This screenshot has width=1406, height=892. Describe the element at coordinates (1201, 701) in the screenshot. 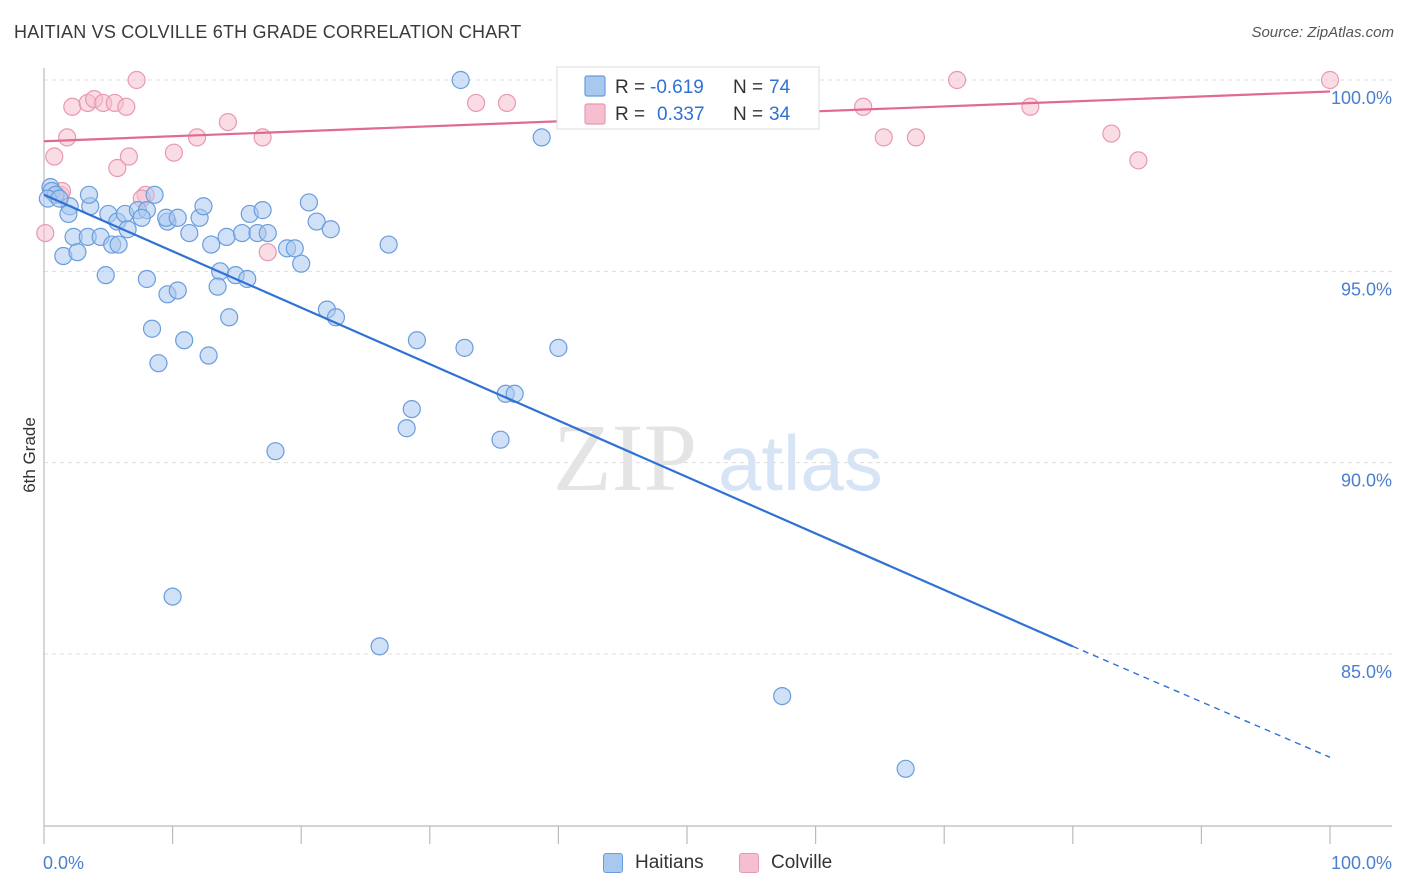

I see `haitians-trend-extension` at that location.